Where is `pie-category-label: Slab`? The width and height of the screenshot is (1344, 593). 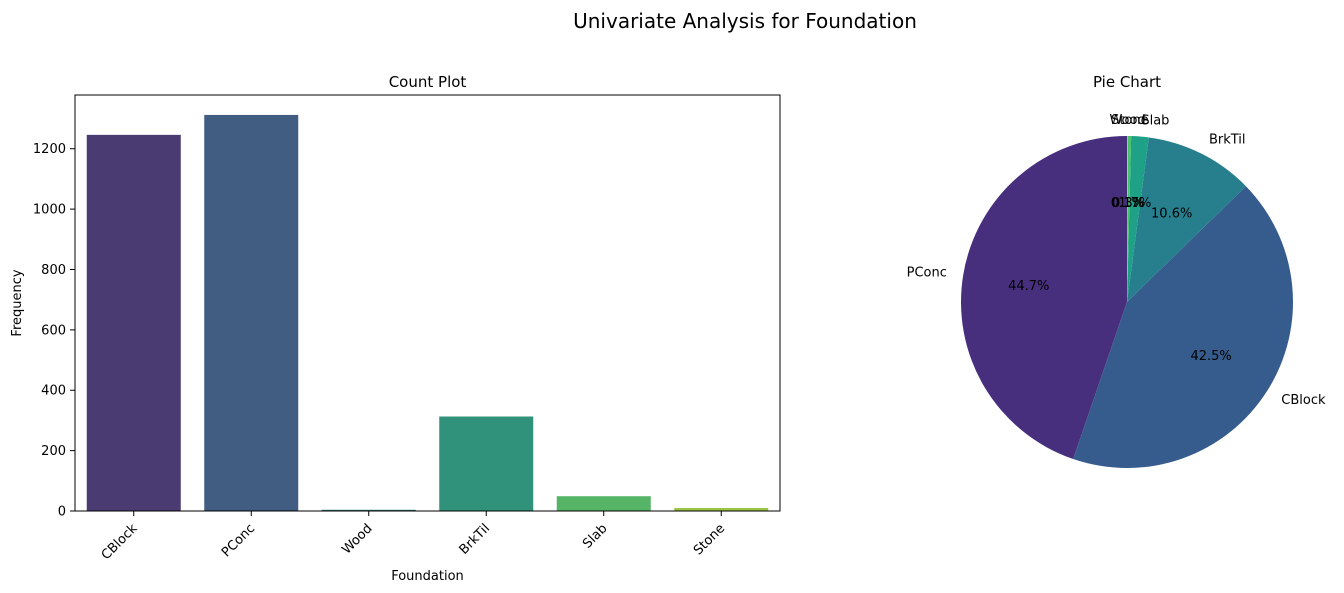
pie-category-label: Slab is located at coordinates (1155, 120).